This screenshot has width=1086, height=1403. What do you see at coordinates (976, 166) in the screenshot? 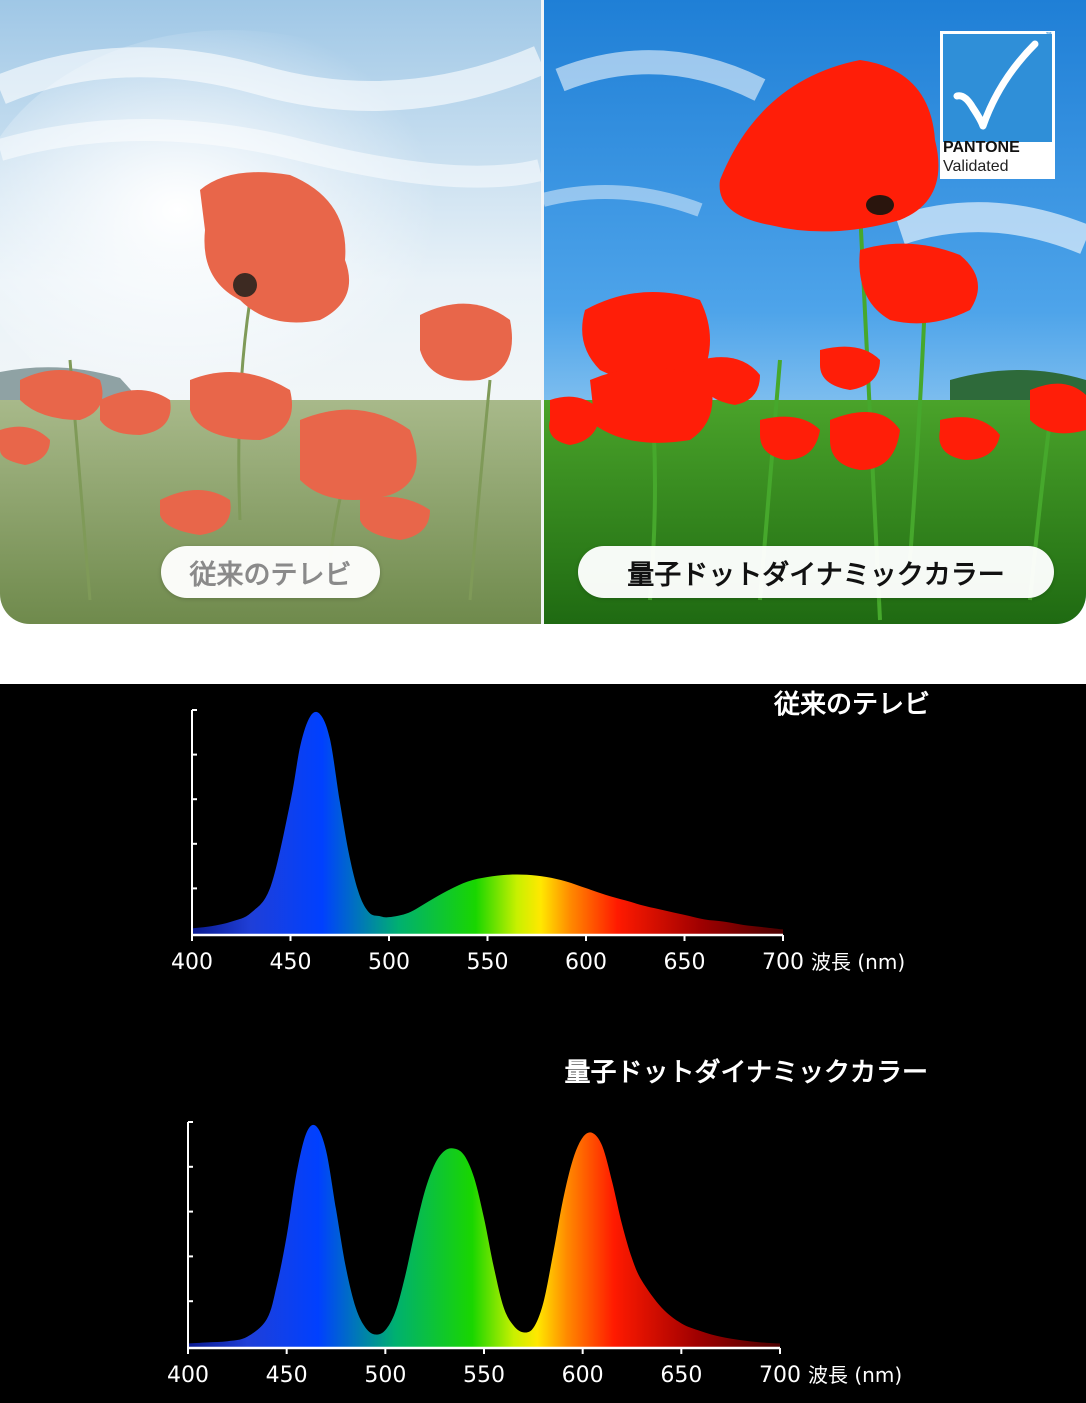
I see `pantone-subtitle: Validated` at bounding box center [976, 166].